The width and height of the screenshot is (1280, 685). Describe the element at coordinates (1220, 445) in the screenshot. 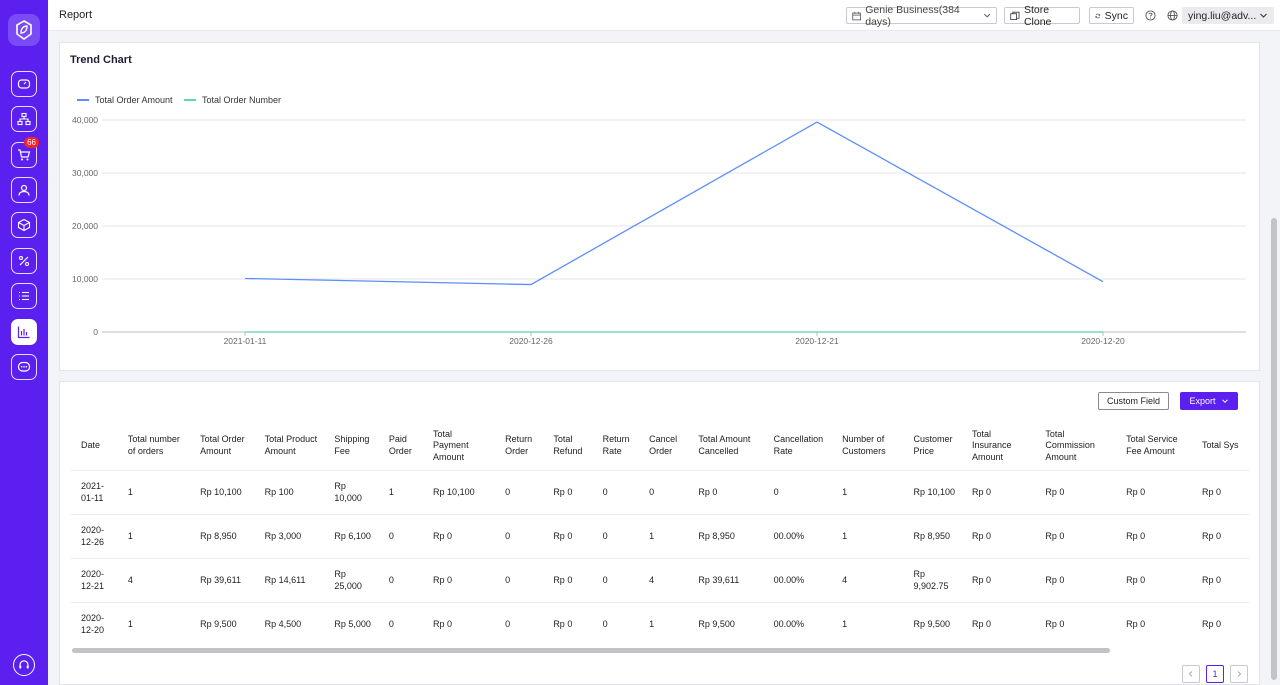

I see `column-header: Total Sys` at that location.